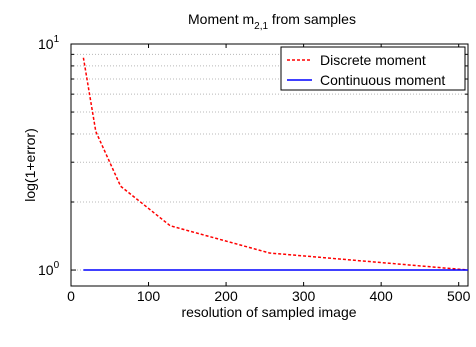 The height and width of the screenshot is (347, 476). I want to click on x-axis-label: resolution of sampled image, so click(268, 312).